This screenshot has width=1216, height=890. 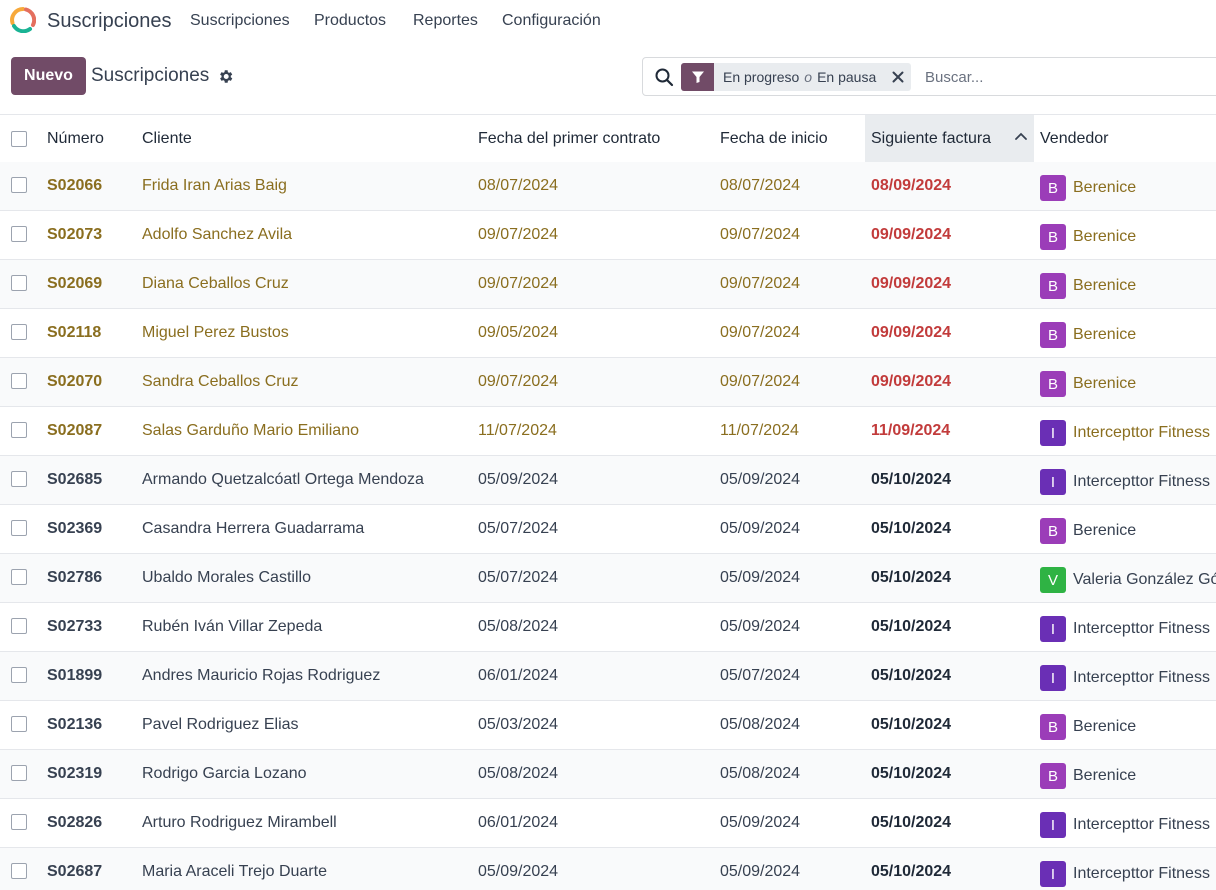 What do you see at coordinates (445, 20) in the screenshot?
I see `menu-reportes: Reportes` at bounding box center [445, 20].